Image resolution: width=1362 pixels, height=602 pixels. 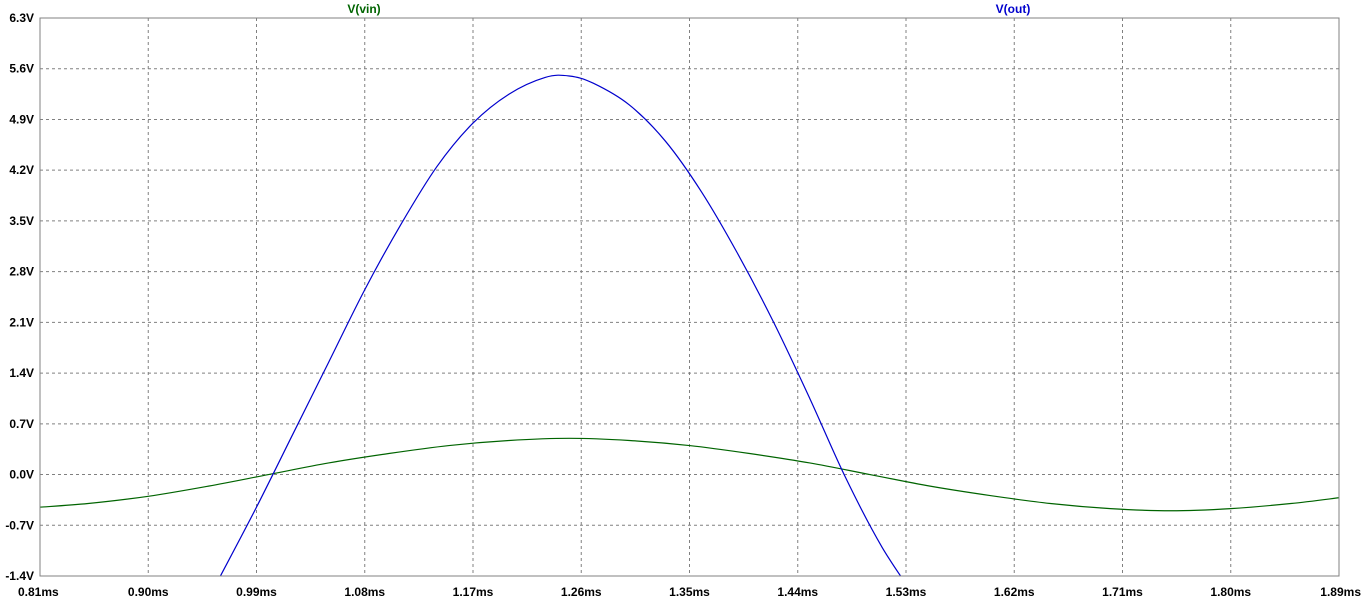 What do you see at coordinates (364, 592) in the screenshot?
I see `x-tick-label: 1.08ms` at bounding box center [364, 592].